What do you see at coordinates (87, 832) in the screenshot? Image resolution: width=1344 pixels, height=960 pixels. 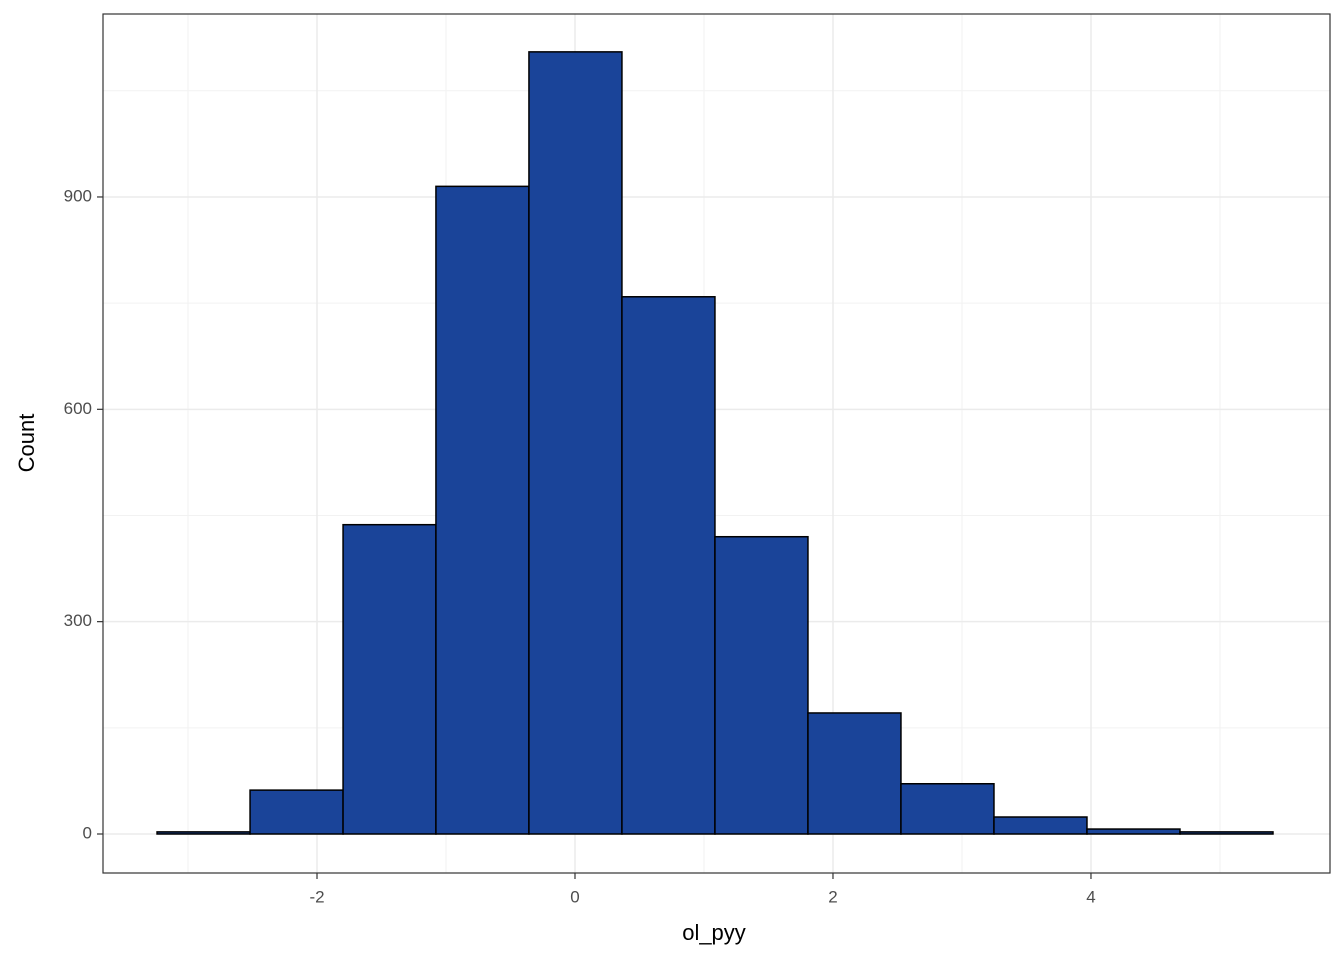 I see `y-tick-label: 0` at bounding box center [87, 832].